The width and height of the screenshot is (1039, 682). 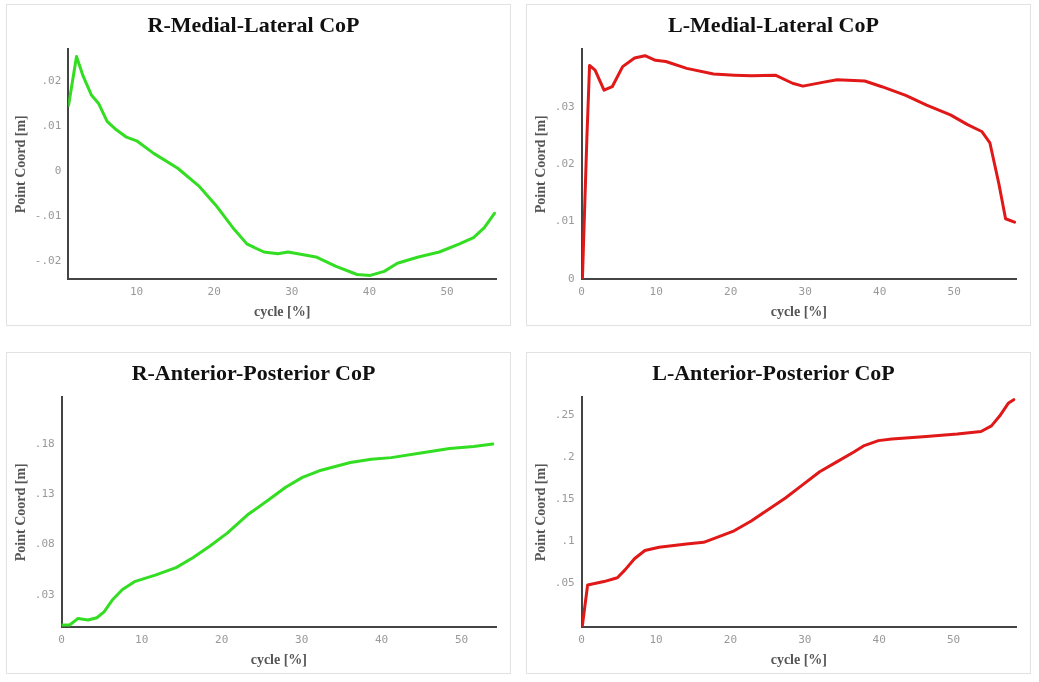 What do you see at coordinates (44, 493) in the screenshot?
I see `y-tick-label: .13` at bounding box center [44, 493].